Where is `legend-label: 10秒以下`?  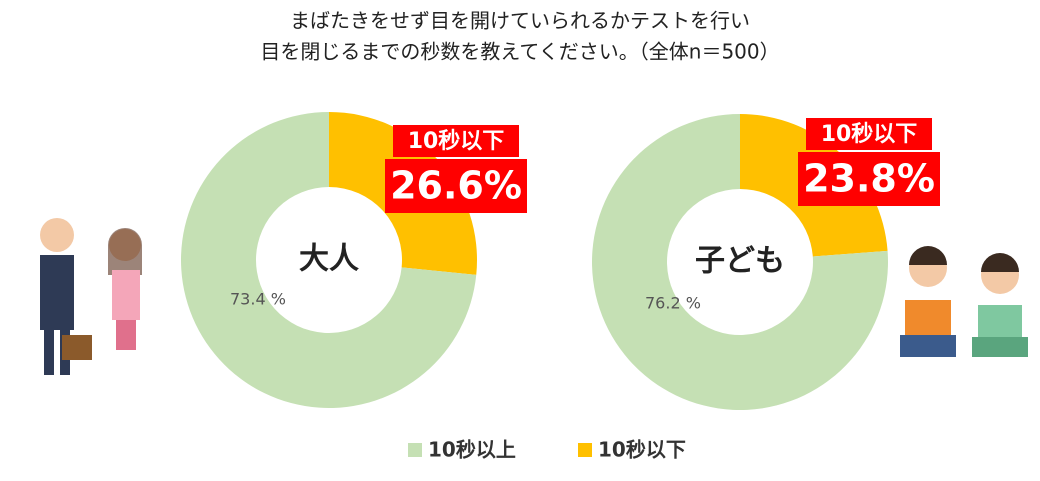 legend-label: 10秒以下 is located at coordinates (642, 450).